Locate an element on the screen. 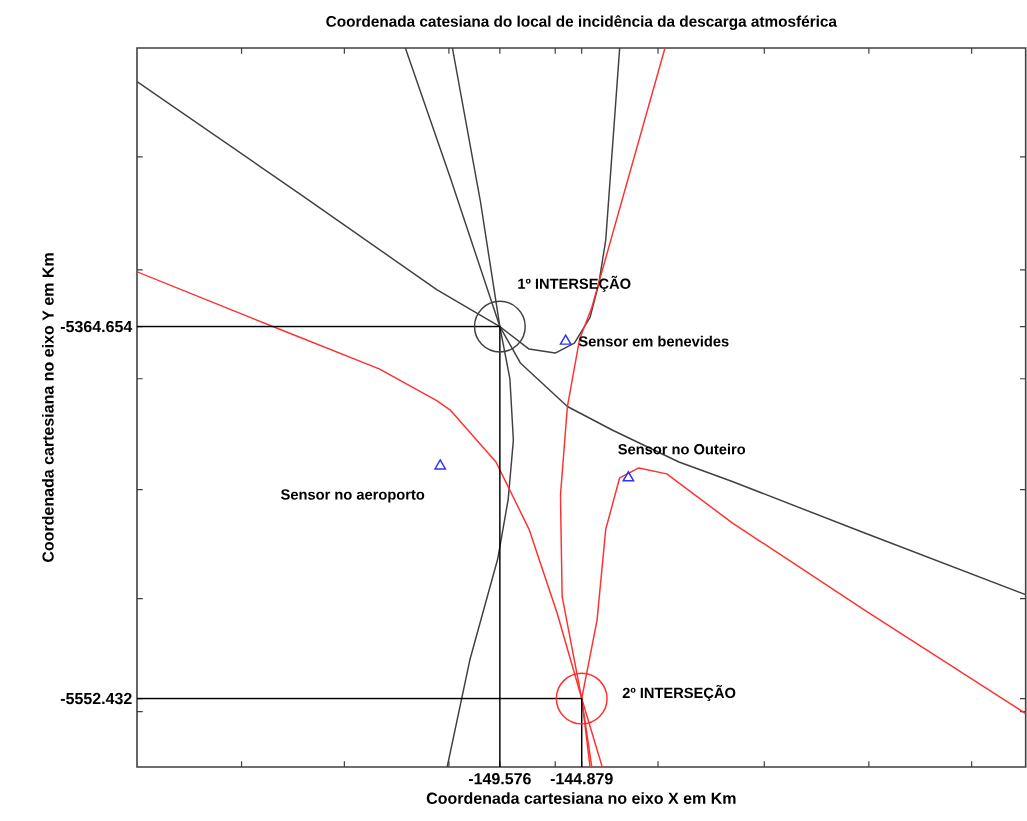 This screenshot has height=821, width=1027. y-tick-label: -5552.432 is located at coordinates (96, 698).